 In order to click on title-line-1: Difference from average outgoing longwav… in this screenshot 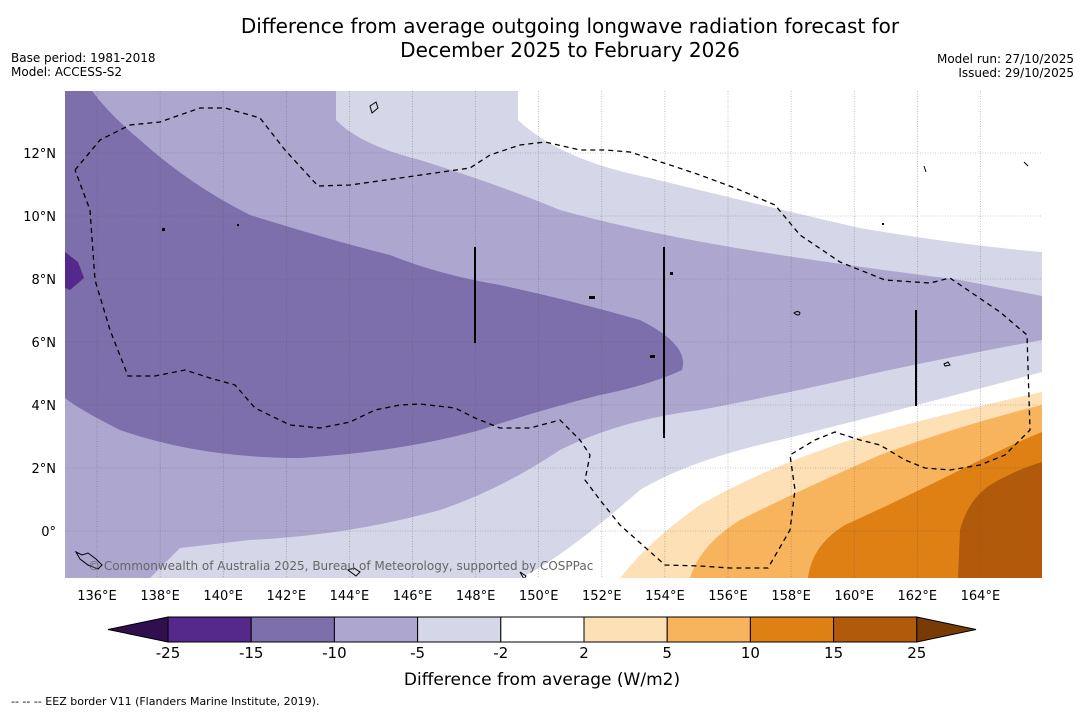, I will do `click(570, 26)`.